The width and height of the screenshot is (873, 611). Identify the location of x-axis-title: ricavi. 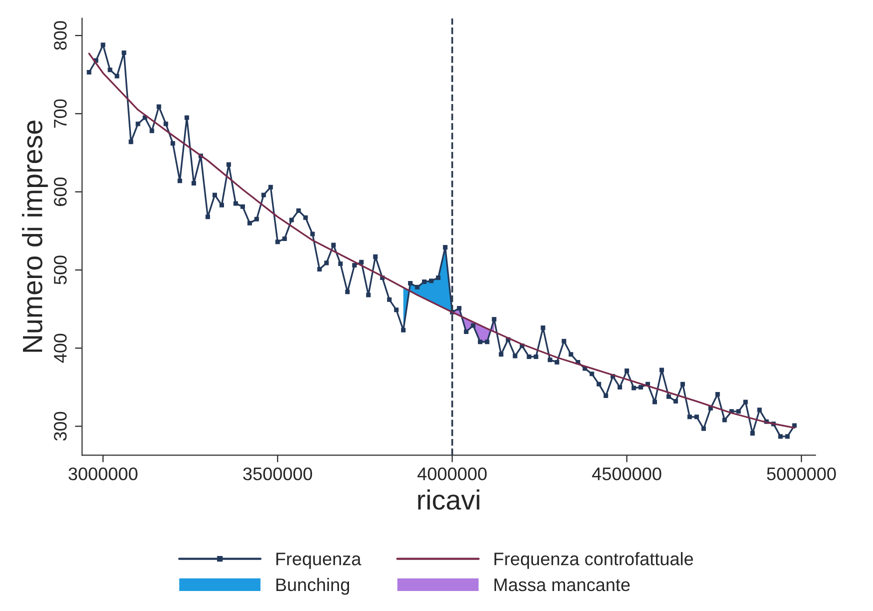
(449, 499).